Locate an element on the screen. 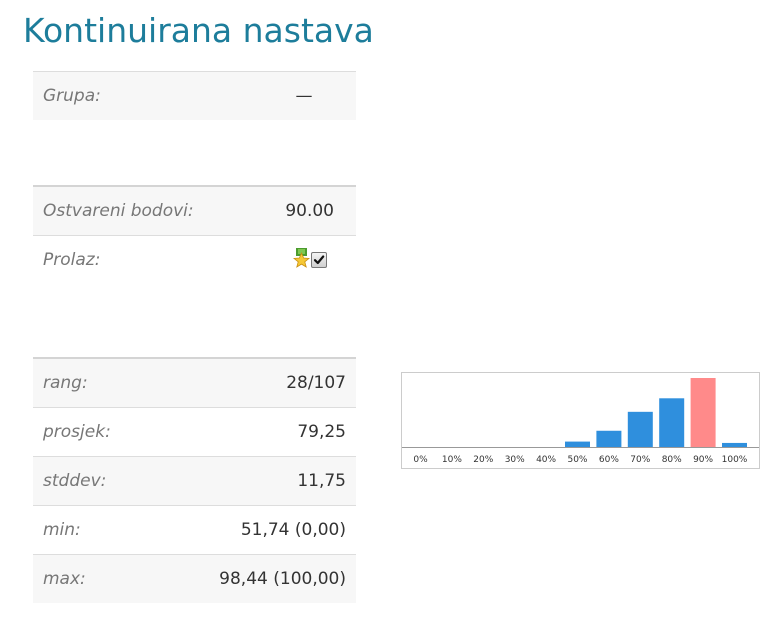 The image size is (782, 621). stat-row-stddev: stddev: 11,75 is located at coordinates (194, 481).